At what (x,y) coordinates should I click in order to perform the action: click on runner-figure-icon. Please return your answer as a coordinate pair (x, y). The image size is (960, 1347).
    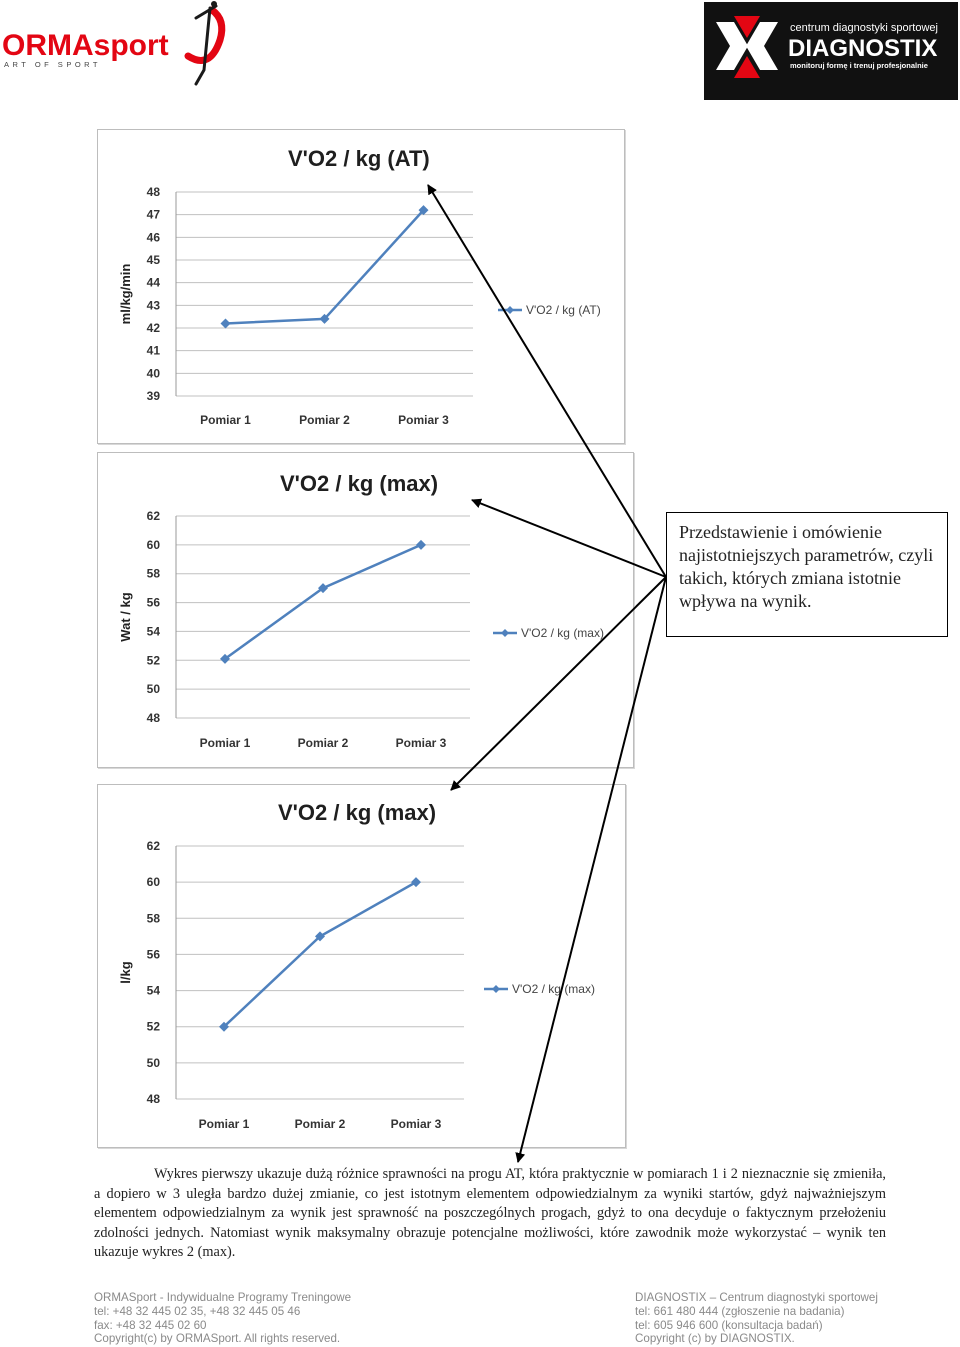
    Looking at the image, I should click on (205, 43).